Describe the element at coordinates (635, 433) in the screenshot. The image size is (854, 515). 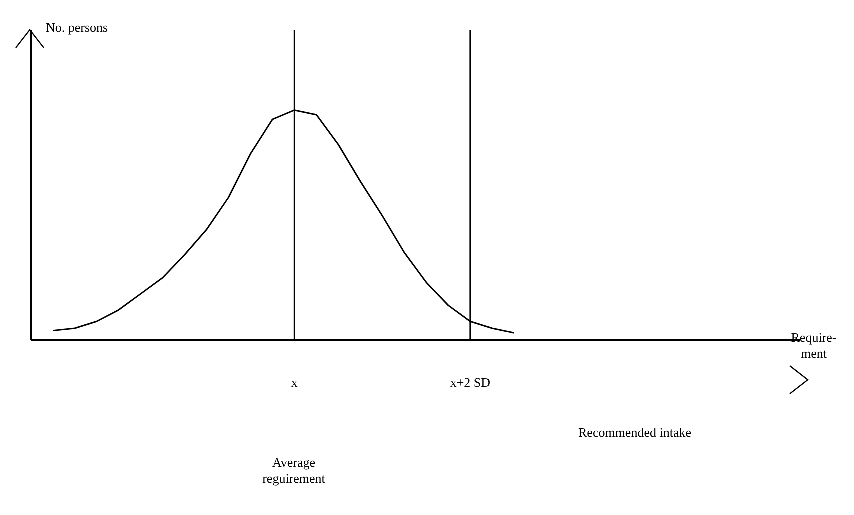
I see `text: Recommended intake` at that location.